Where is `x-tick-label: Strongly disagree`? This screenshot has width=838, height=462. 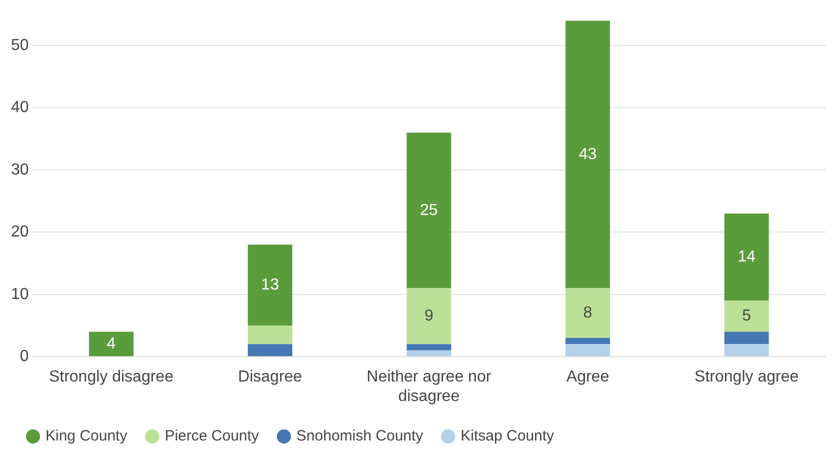
x-tick-label: Strongly disagree is located at coordinates (111, 377).